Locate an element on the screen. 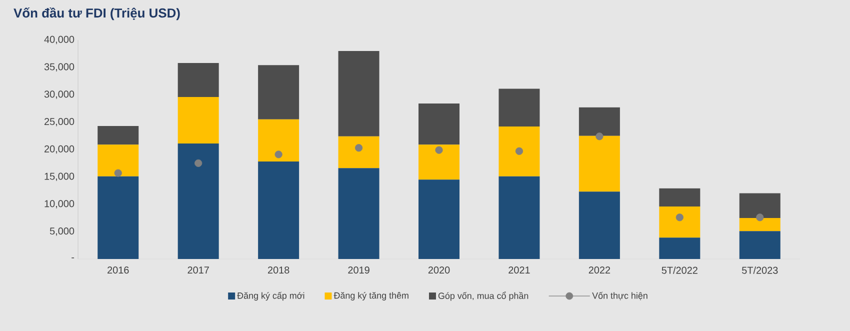 This screenshot has width=850, height=331. x-tick-label: 2020 is located at coordinates (439, 270).